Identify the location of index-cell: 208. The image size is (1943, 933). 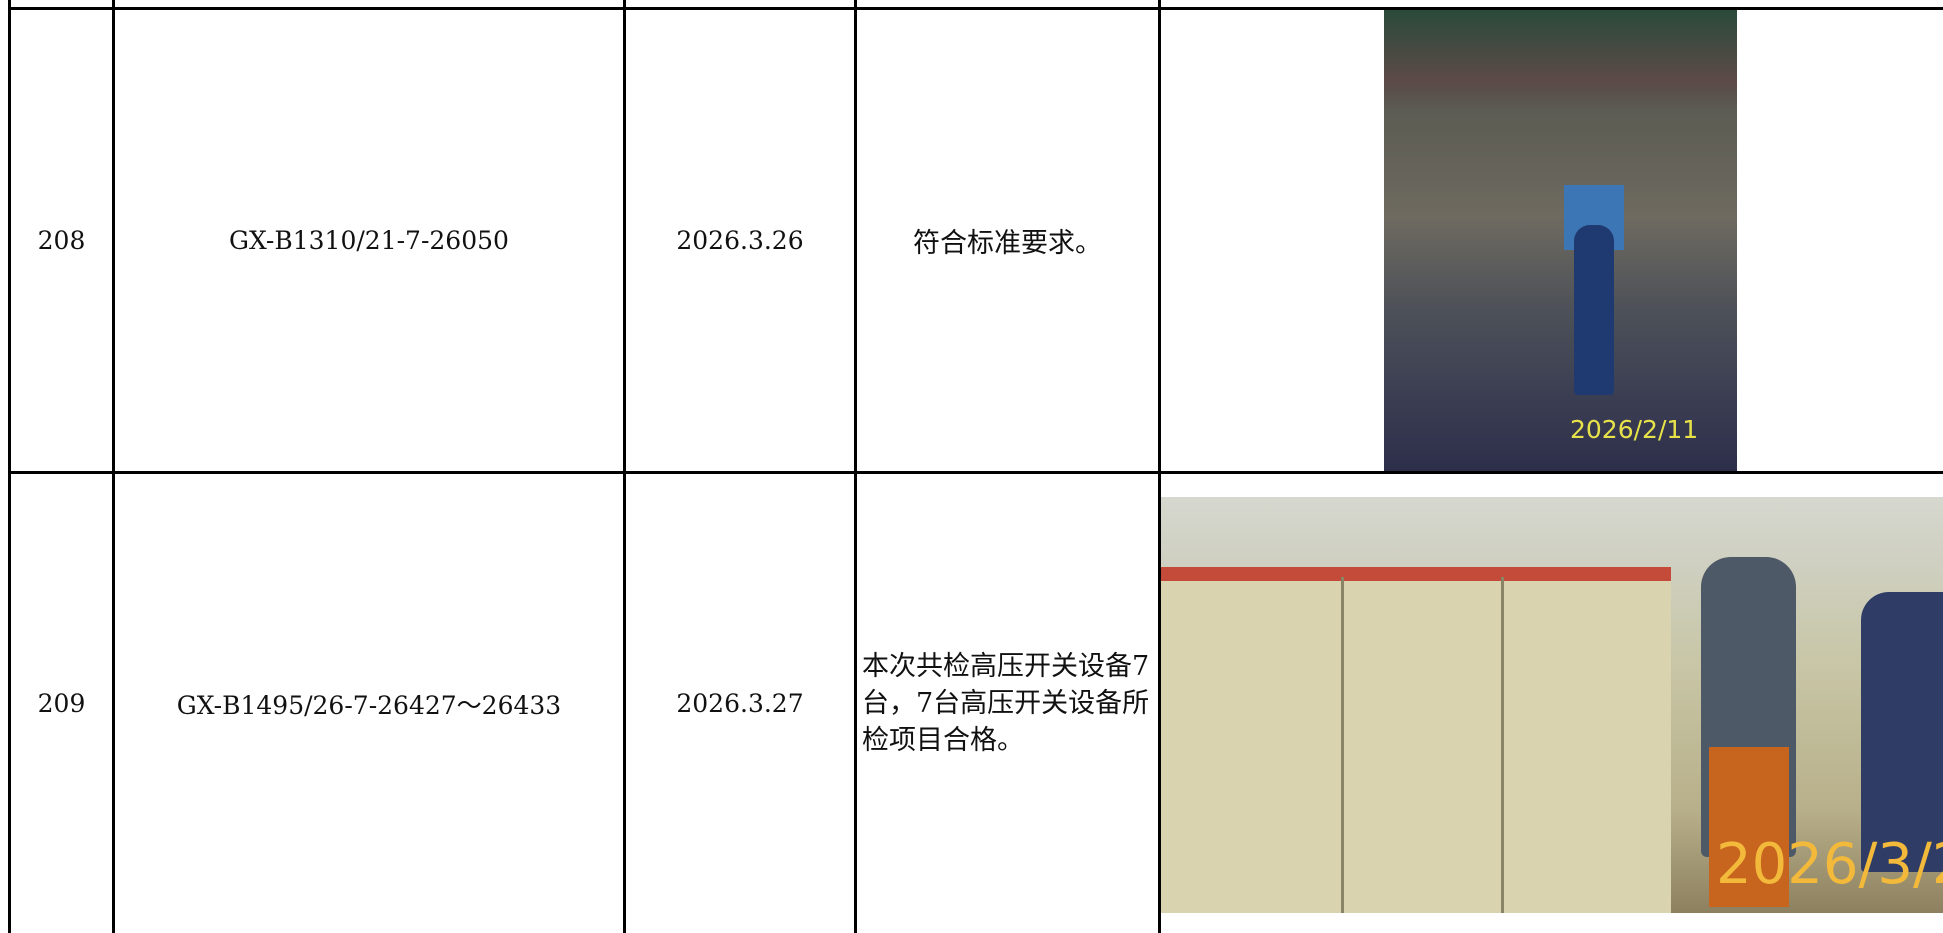
(61, 240).